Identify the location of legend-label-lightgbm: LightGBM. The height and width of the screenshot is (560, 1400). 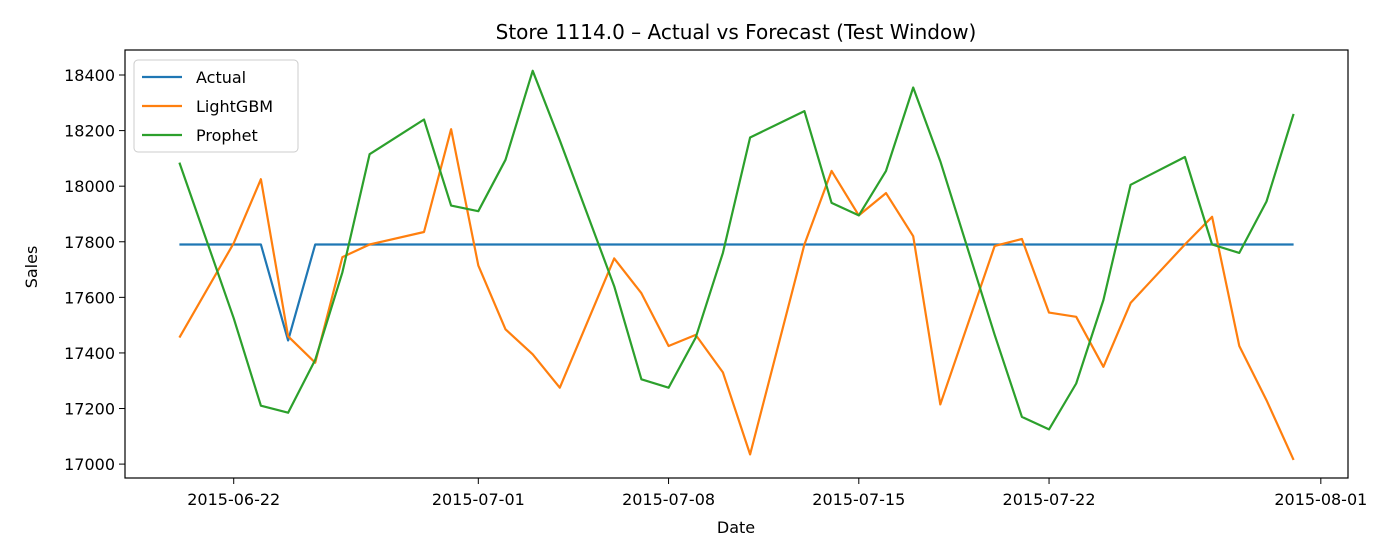
(234, 106).